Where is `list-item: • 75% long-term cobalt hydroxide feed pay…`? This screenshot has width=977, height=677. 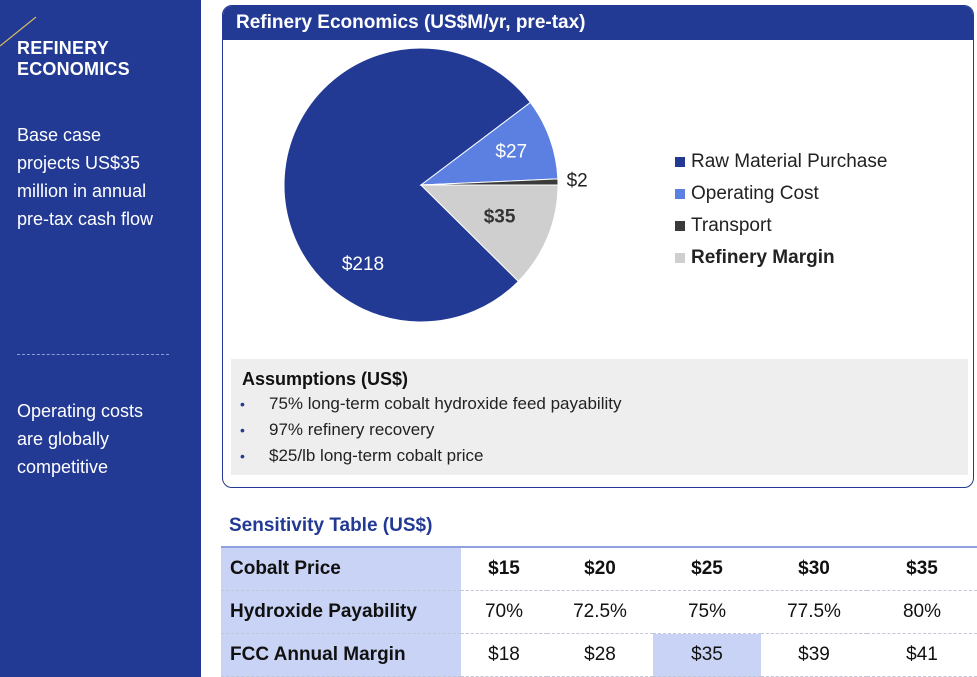
list-item: • 75% long-term cobalt hydroxide feed pay… is located at coordinates (430, 404).